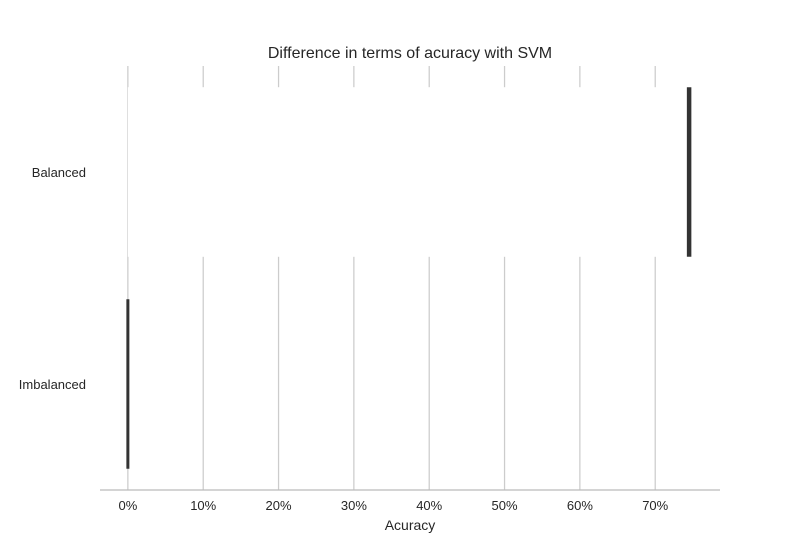 This screenshot has height=555, width=800. What do you see at coordinates (279, 505) in the screenshot?
I see `x-tick-label: 20%` at bounding box center [279, 505].